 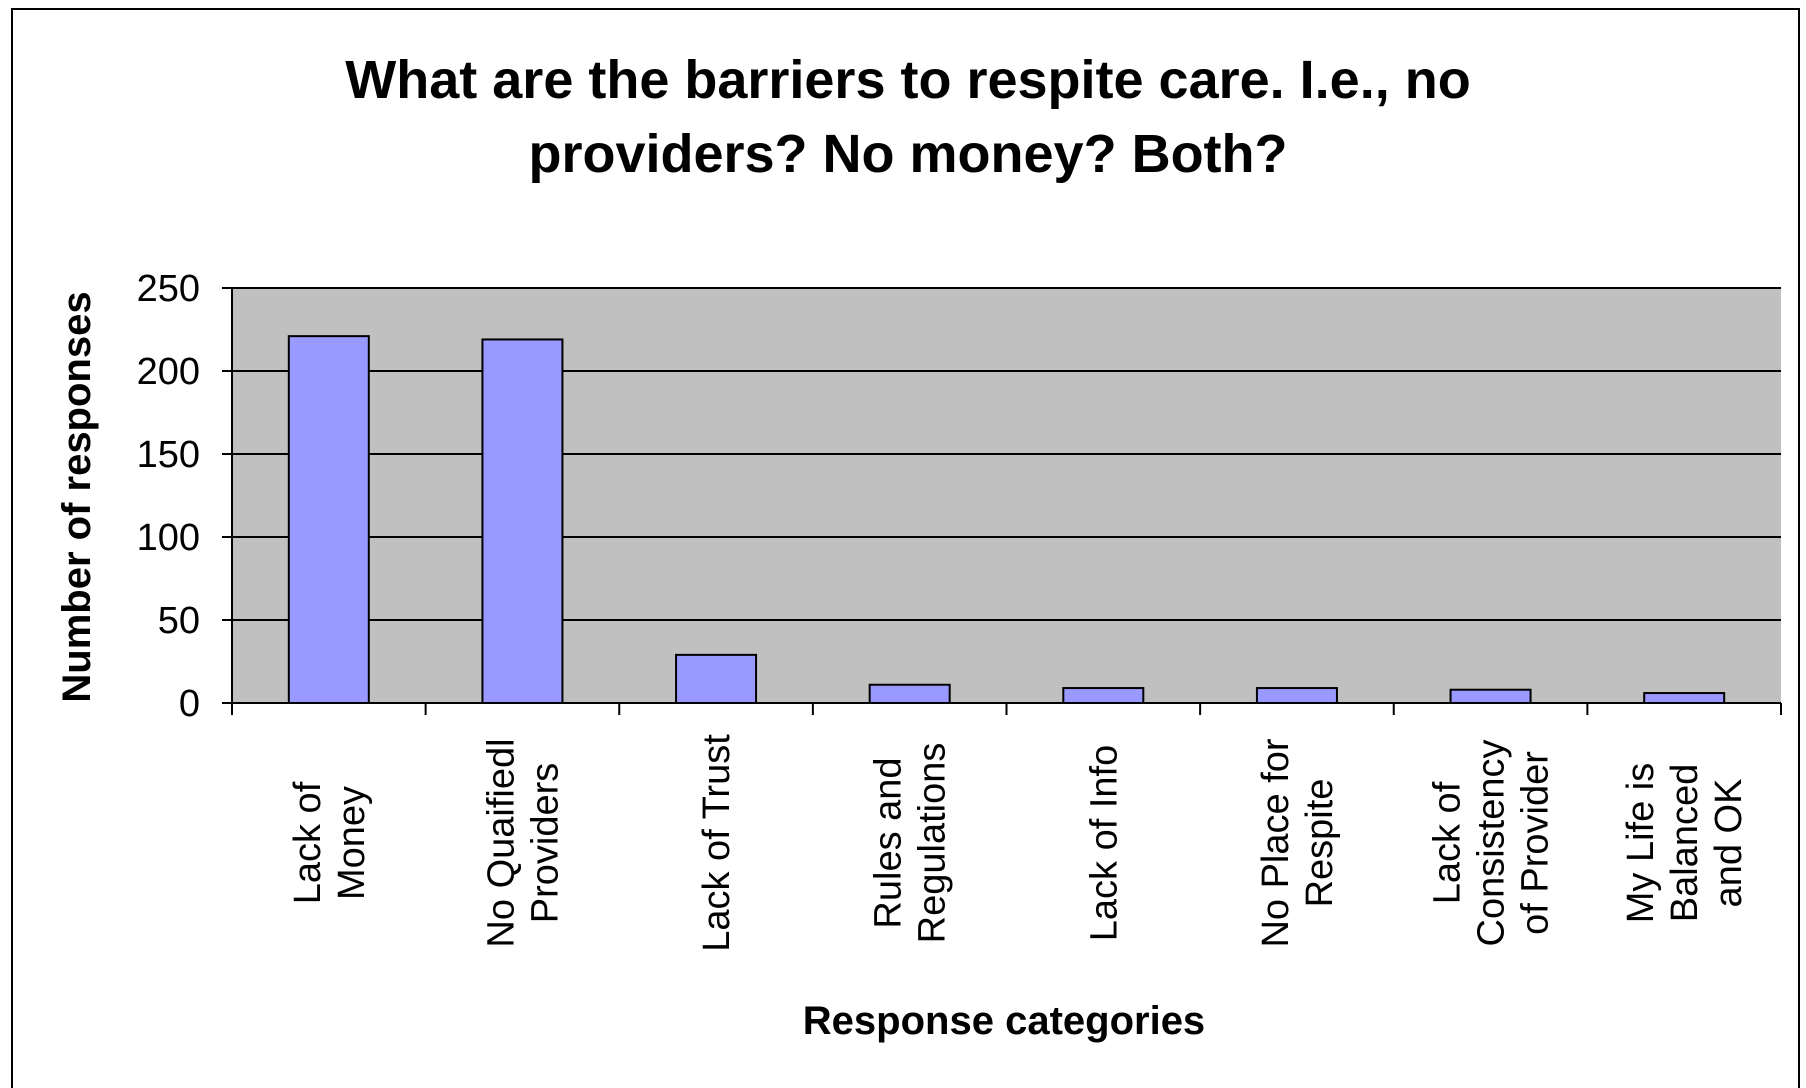 I want to click on x-tick-label-line: Balanced, so click(x=1685, y=843).